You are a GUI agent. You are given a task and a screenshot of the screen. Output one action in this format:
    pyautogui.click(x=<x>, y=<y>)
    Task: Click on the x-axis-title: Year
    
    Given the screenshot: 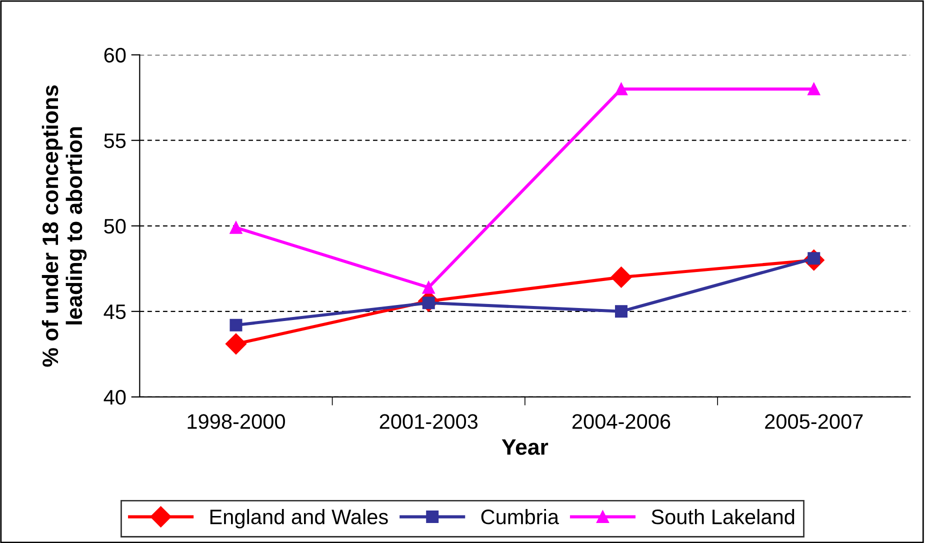 What is the action you would take?
    pyautogui.click(x=525, y=447)
    